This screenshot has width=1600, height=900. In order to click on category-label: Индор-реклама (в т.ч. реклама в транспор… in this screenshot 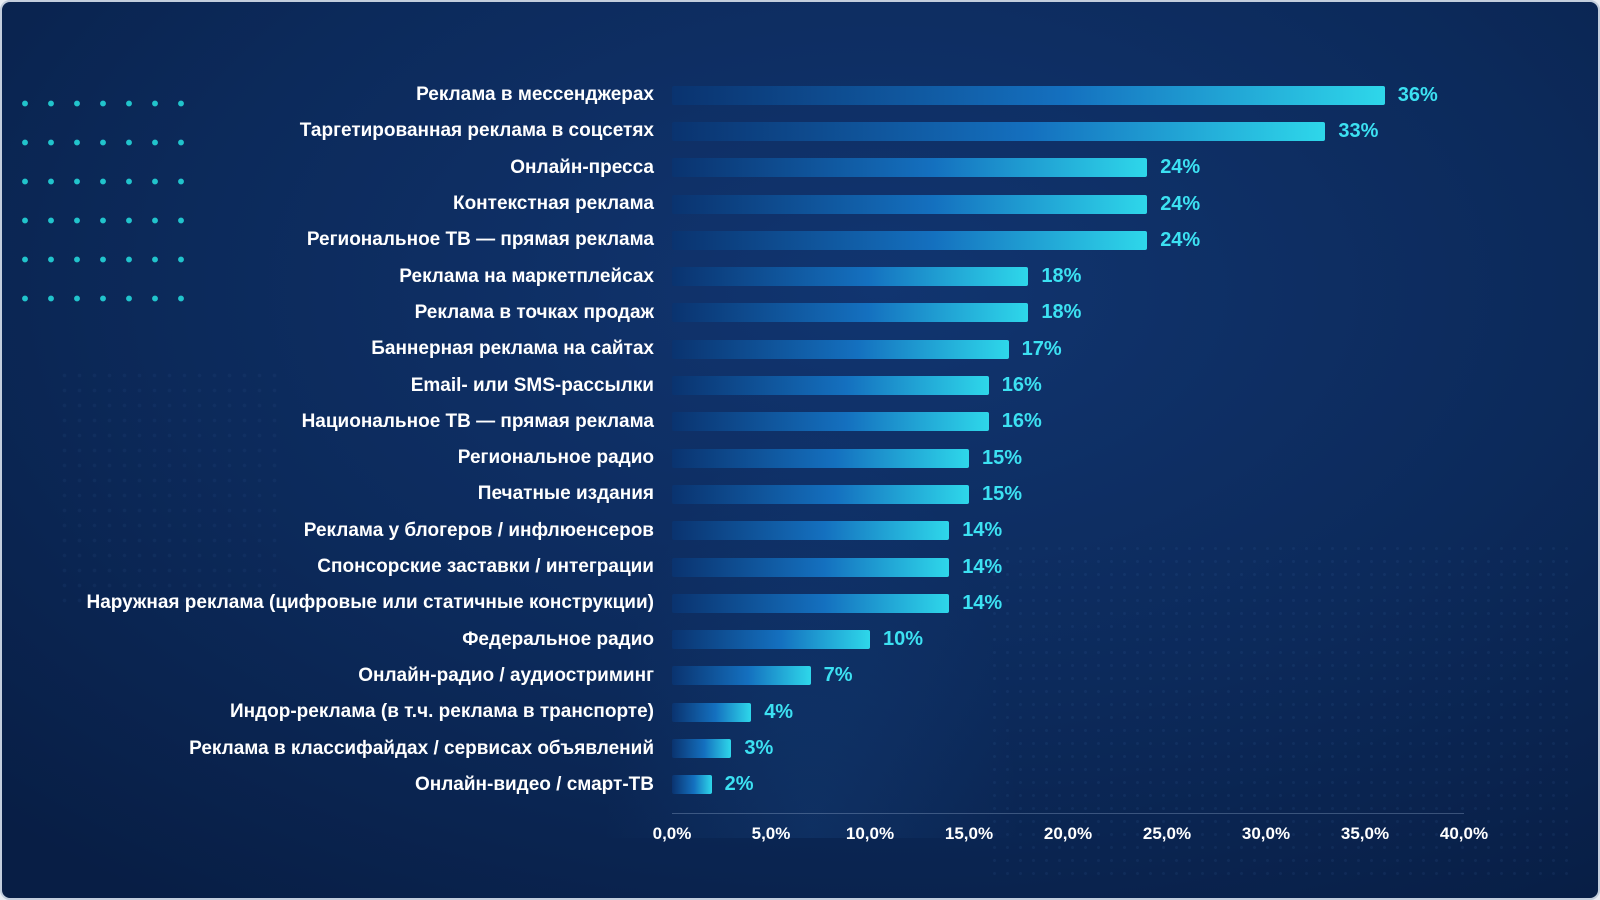, I will do `click(441, 712)`.